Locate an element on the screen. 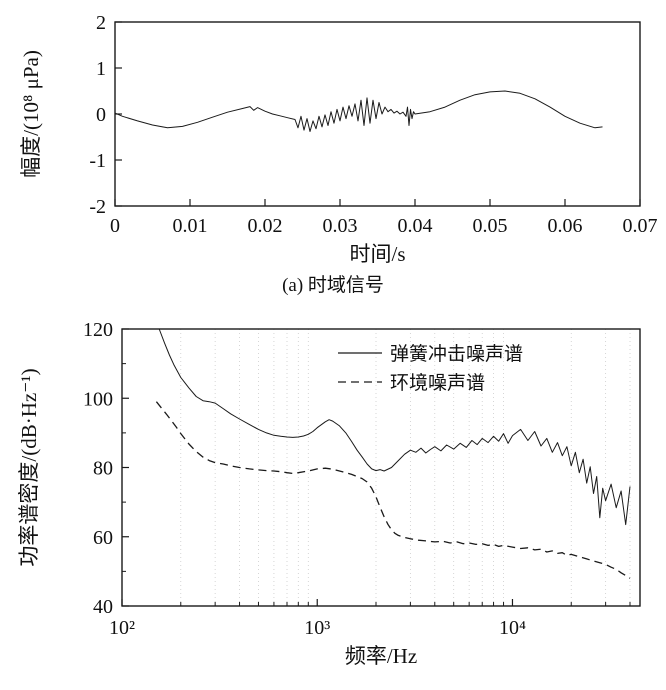 Image resolution: width=666 pixels, height=690 pixels. y-tick-label: 60 is located at coordinates (103, 538).